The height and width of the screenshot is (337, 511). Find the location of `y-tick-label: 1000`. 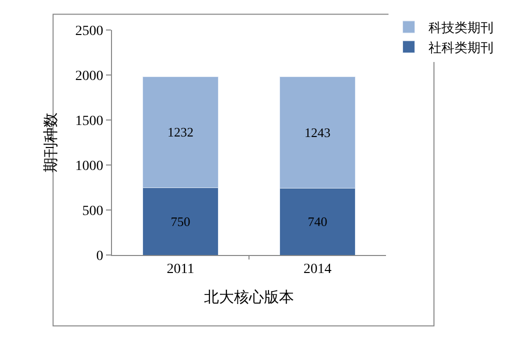

y-tick-label: 1000 is located at coordinates (89, 166).